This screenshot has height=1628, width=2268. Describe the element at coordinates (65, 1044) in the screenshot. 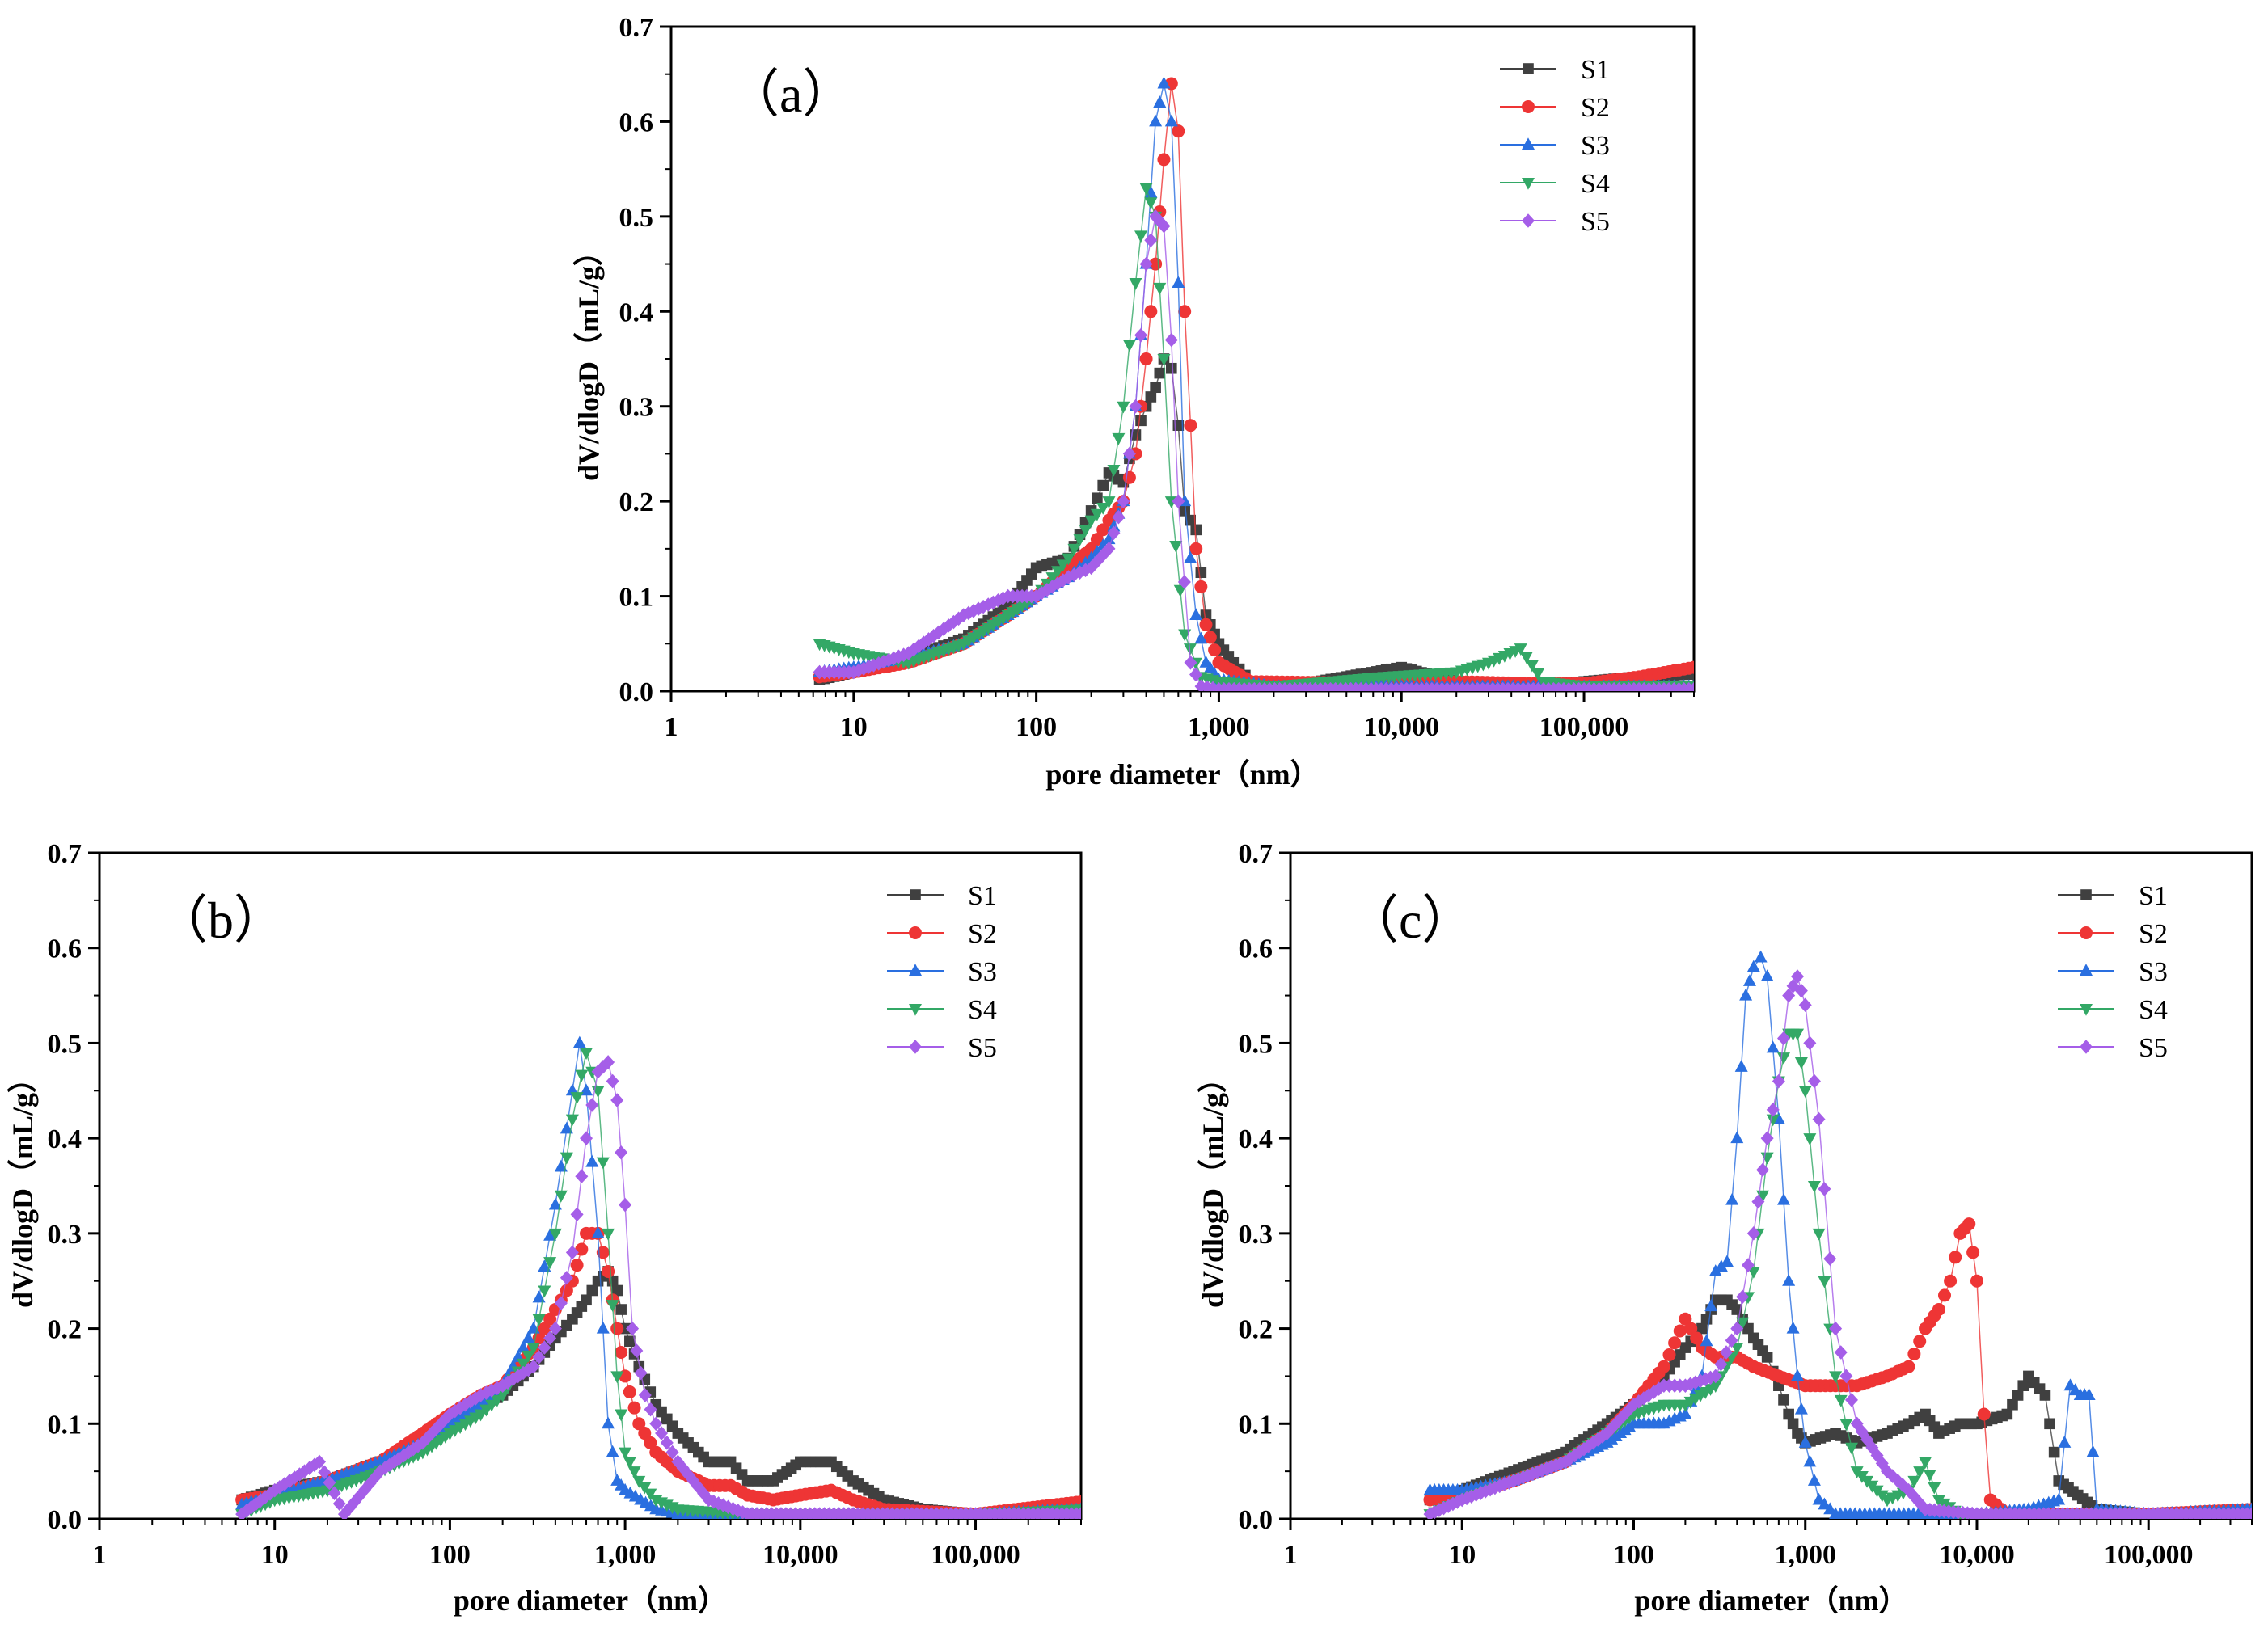

I see `y-tick-label: 0.5` at that location.